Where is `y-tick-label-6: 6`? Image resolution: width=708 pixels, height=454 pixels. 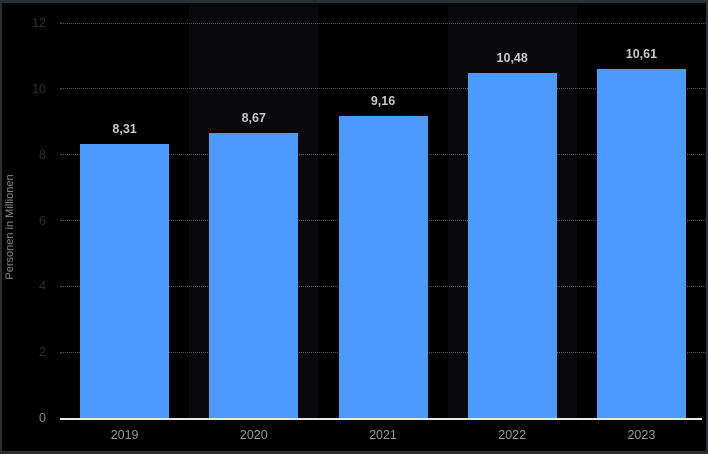
y-tick-label-6: 6 is located at coordinates (42, 220).